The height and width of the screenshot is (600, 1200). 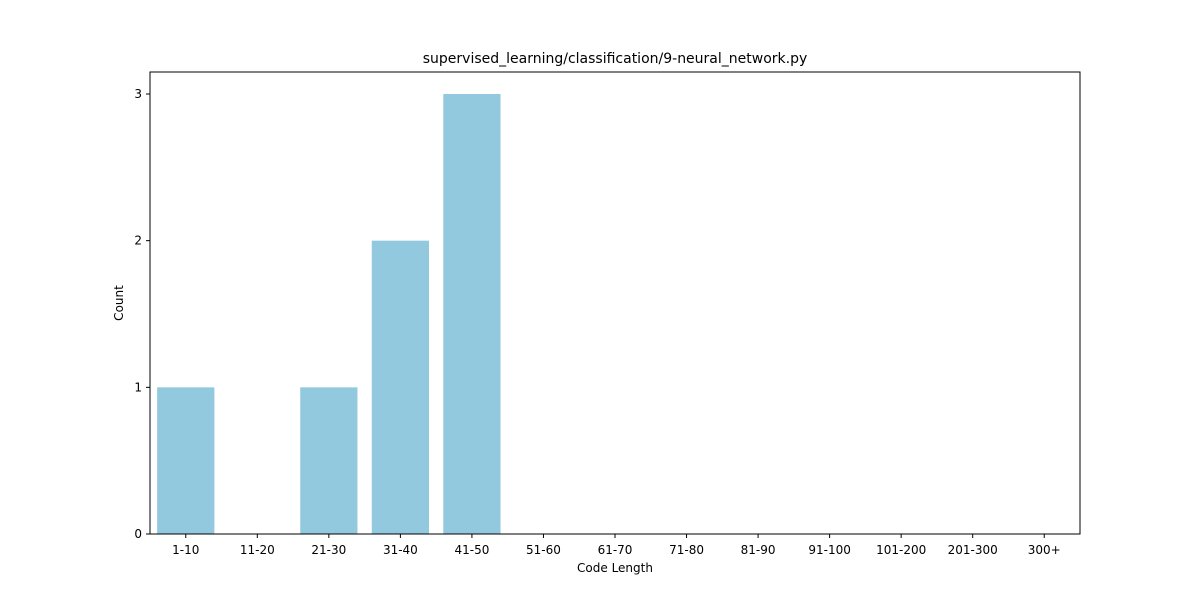 I want to click on y-axis: 0 1 2 3, so click(x=142, y=314).